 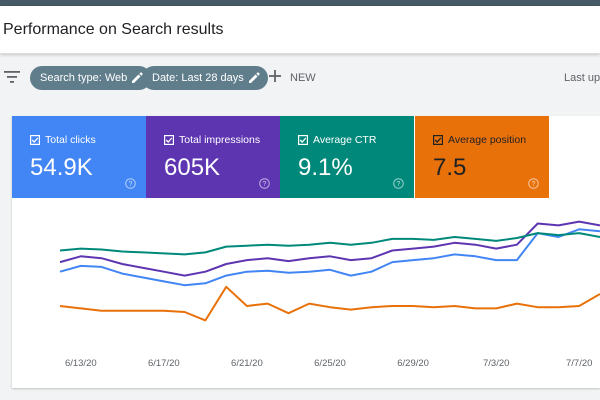 What do you see at coordinates (329, 244) in the screenshot?
I see `series-line-ctr` at bounding box center [329, 244].